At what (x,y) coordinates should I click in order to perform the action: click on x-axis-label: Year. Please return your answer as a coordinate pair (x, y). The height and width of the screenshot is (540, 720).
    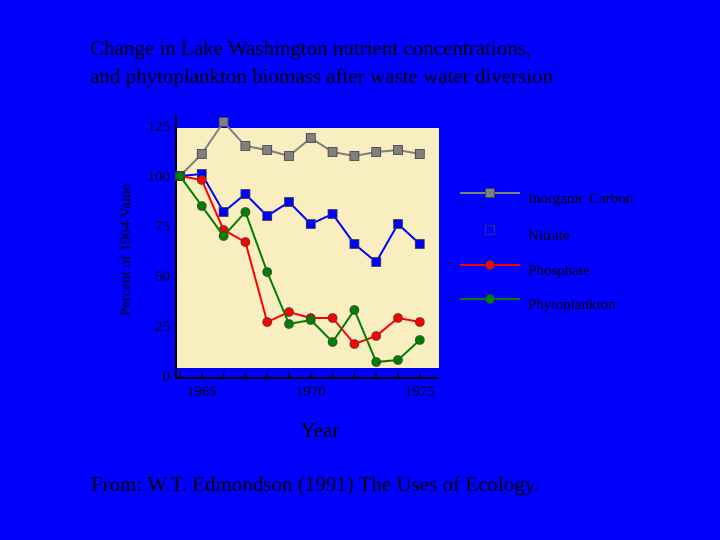
    Looking at the image, I should click on (320, 430).